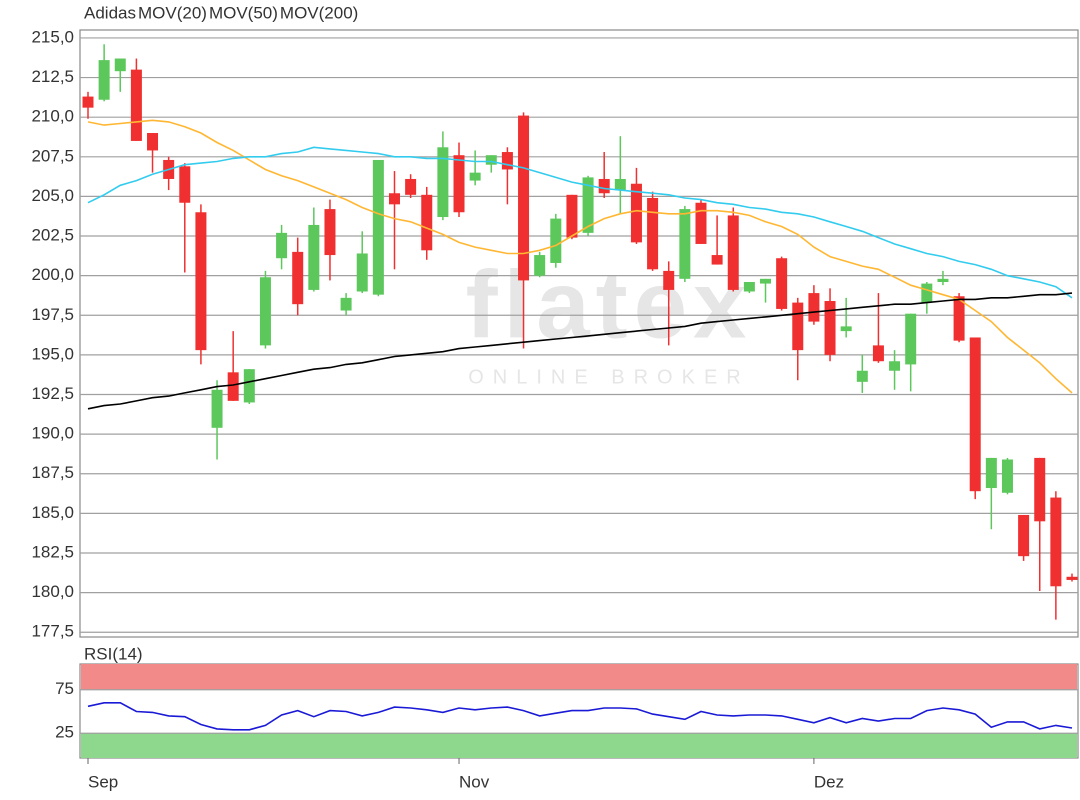 The width and height of the screenshot is (1080, 800). What do you see at coordinates (52, 512) in the screenshot?
I see `y-tick-label: 185,0` at bounding box center [52, 512].